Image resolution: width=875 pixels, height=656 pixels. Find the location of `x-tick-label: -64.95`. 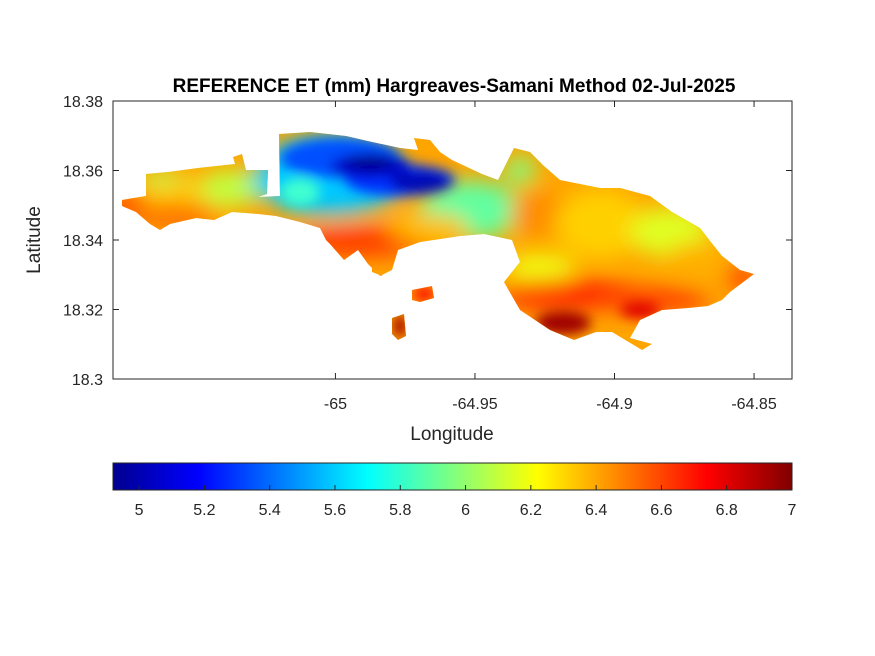

x-tick-label: -64.95 is located at coordinates (474, 404).